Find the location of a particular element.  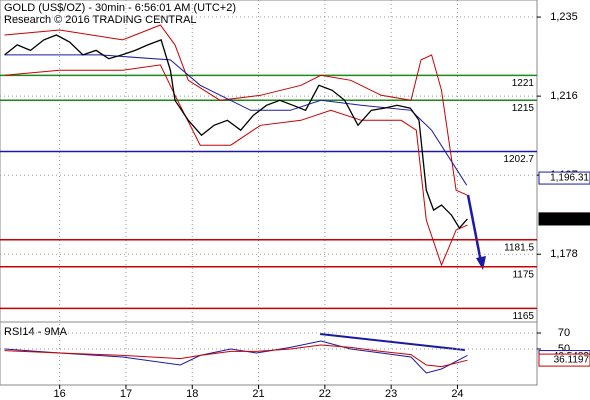

level-label: 1175 is located at coordinates (523, 274).